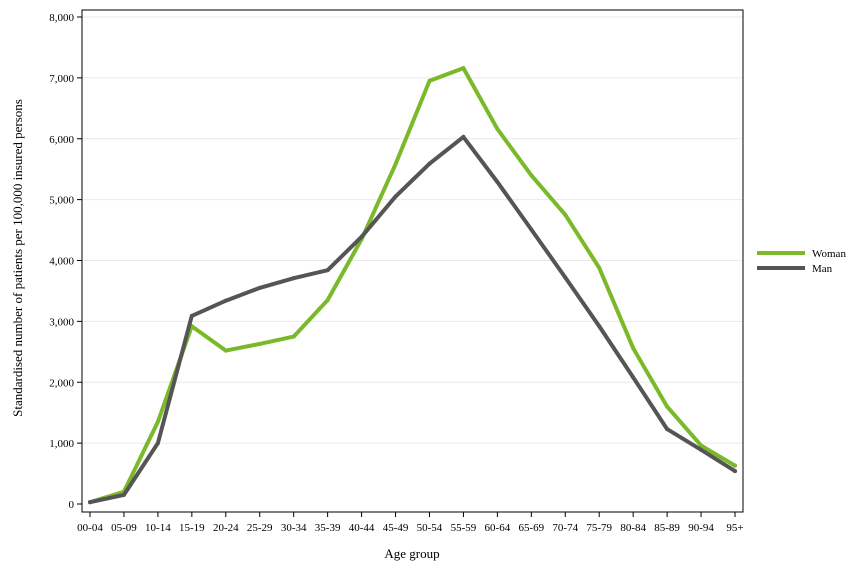 This screenshot has height=581, width=864. I want to click on y-tick-label: 8,000, so click(61, 18).